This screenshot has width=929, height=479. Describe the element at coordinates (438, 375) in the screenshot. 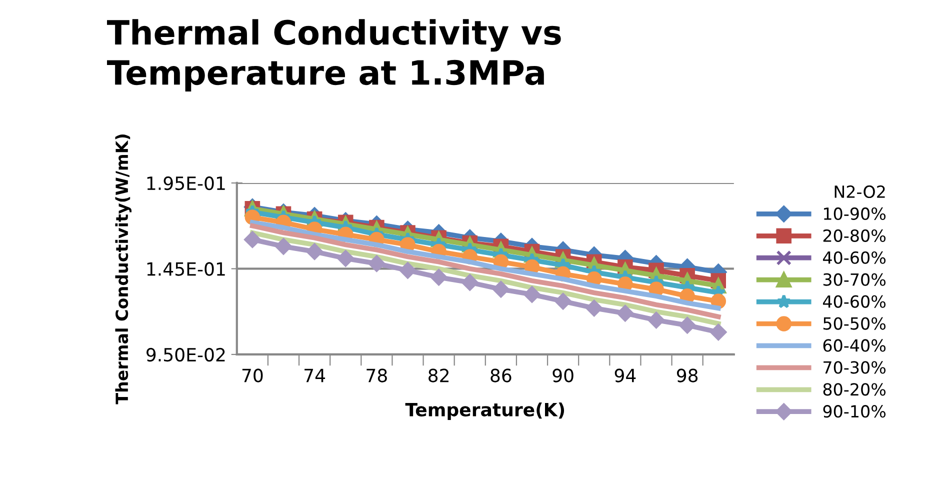

I see `x-tick-label: 82` at that location.